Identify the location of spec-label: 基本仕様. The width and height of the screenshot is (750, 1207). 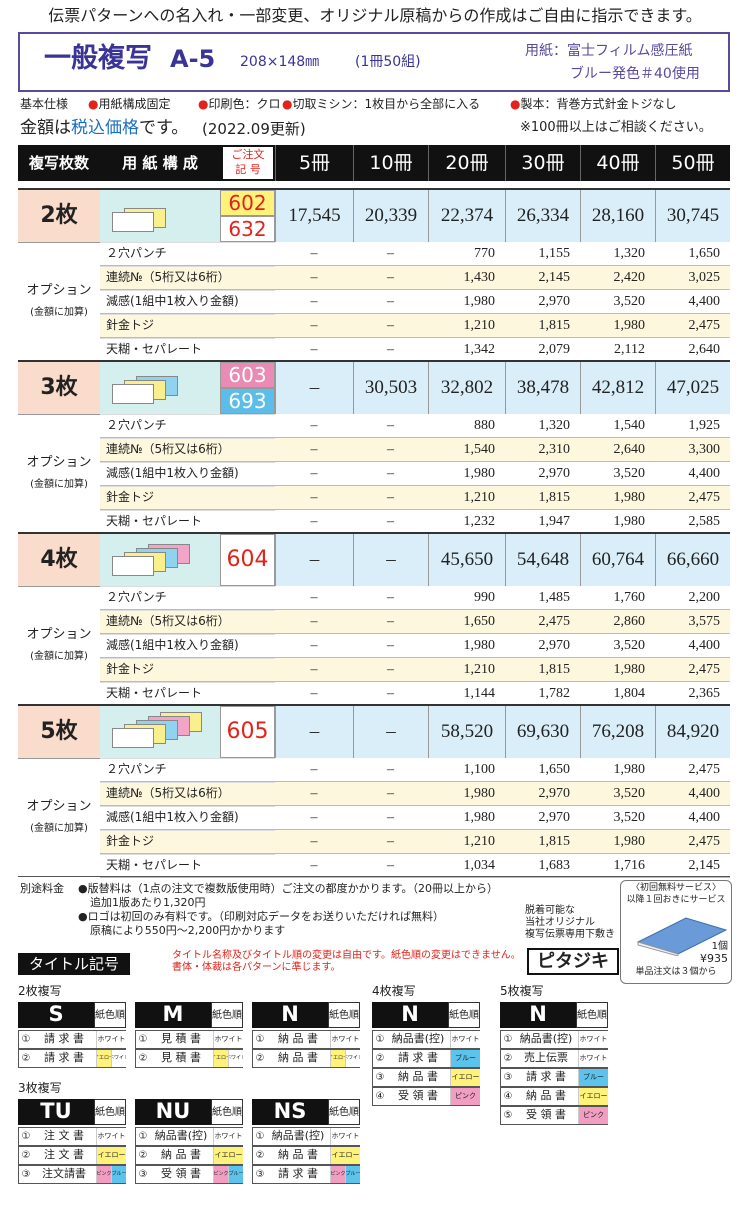
(44, 104).